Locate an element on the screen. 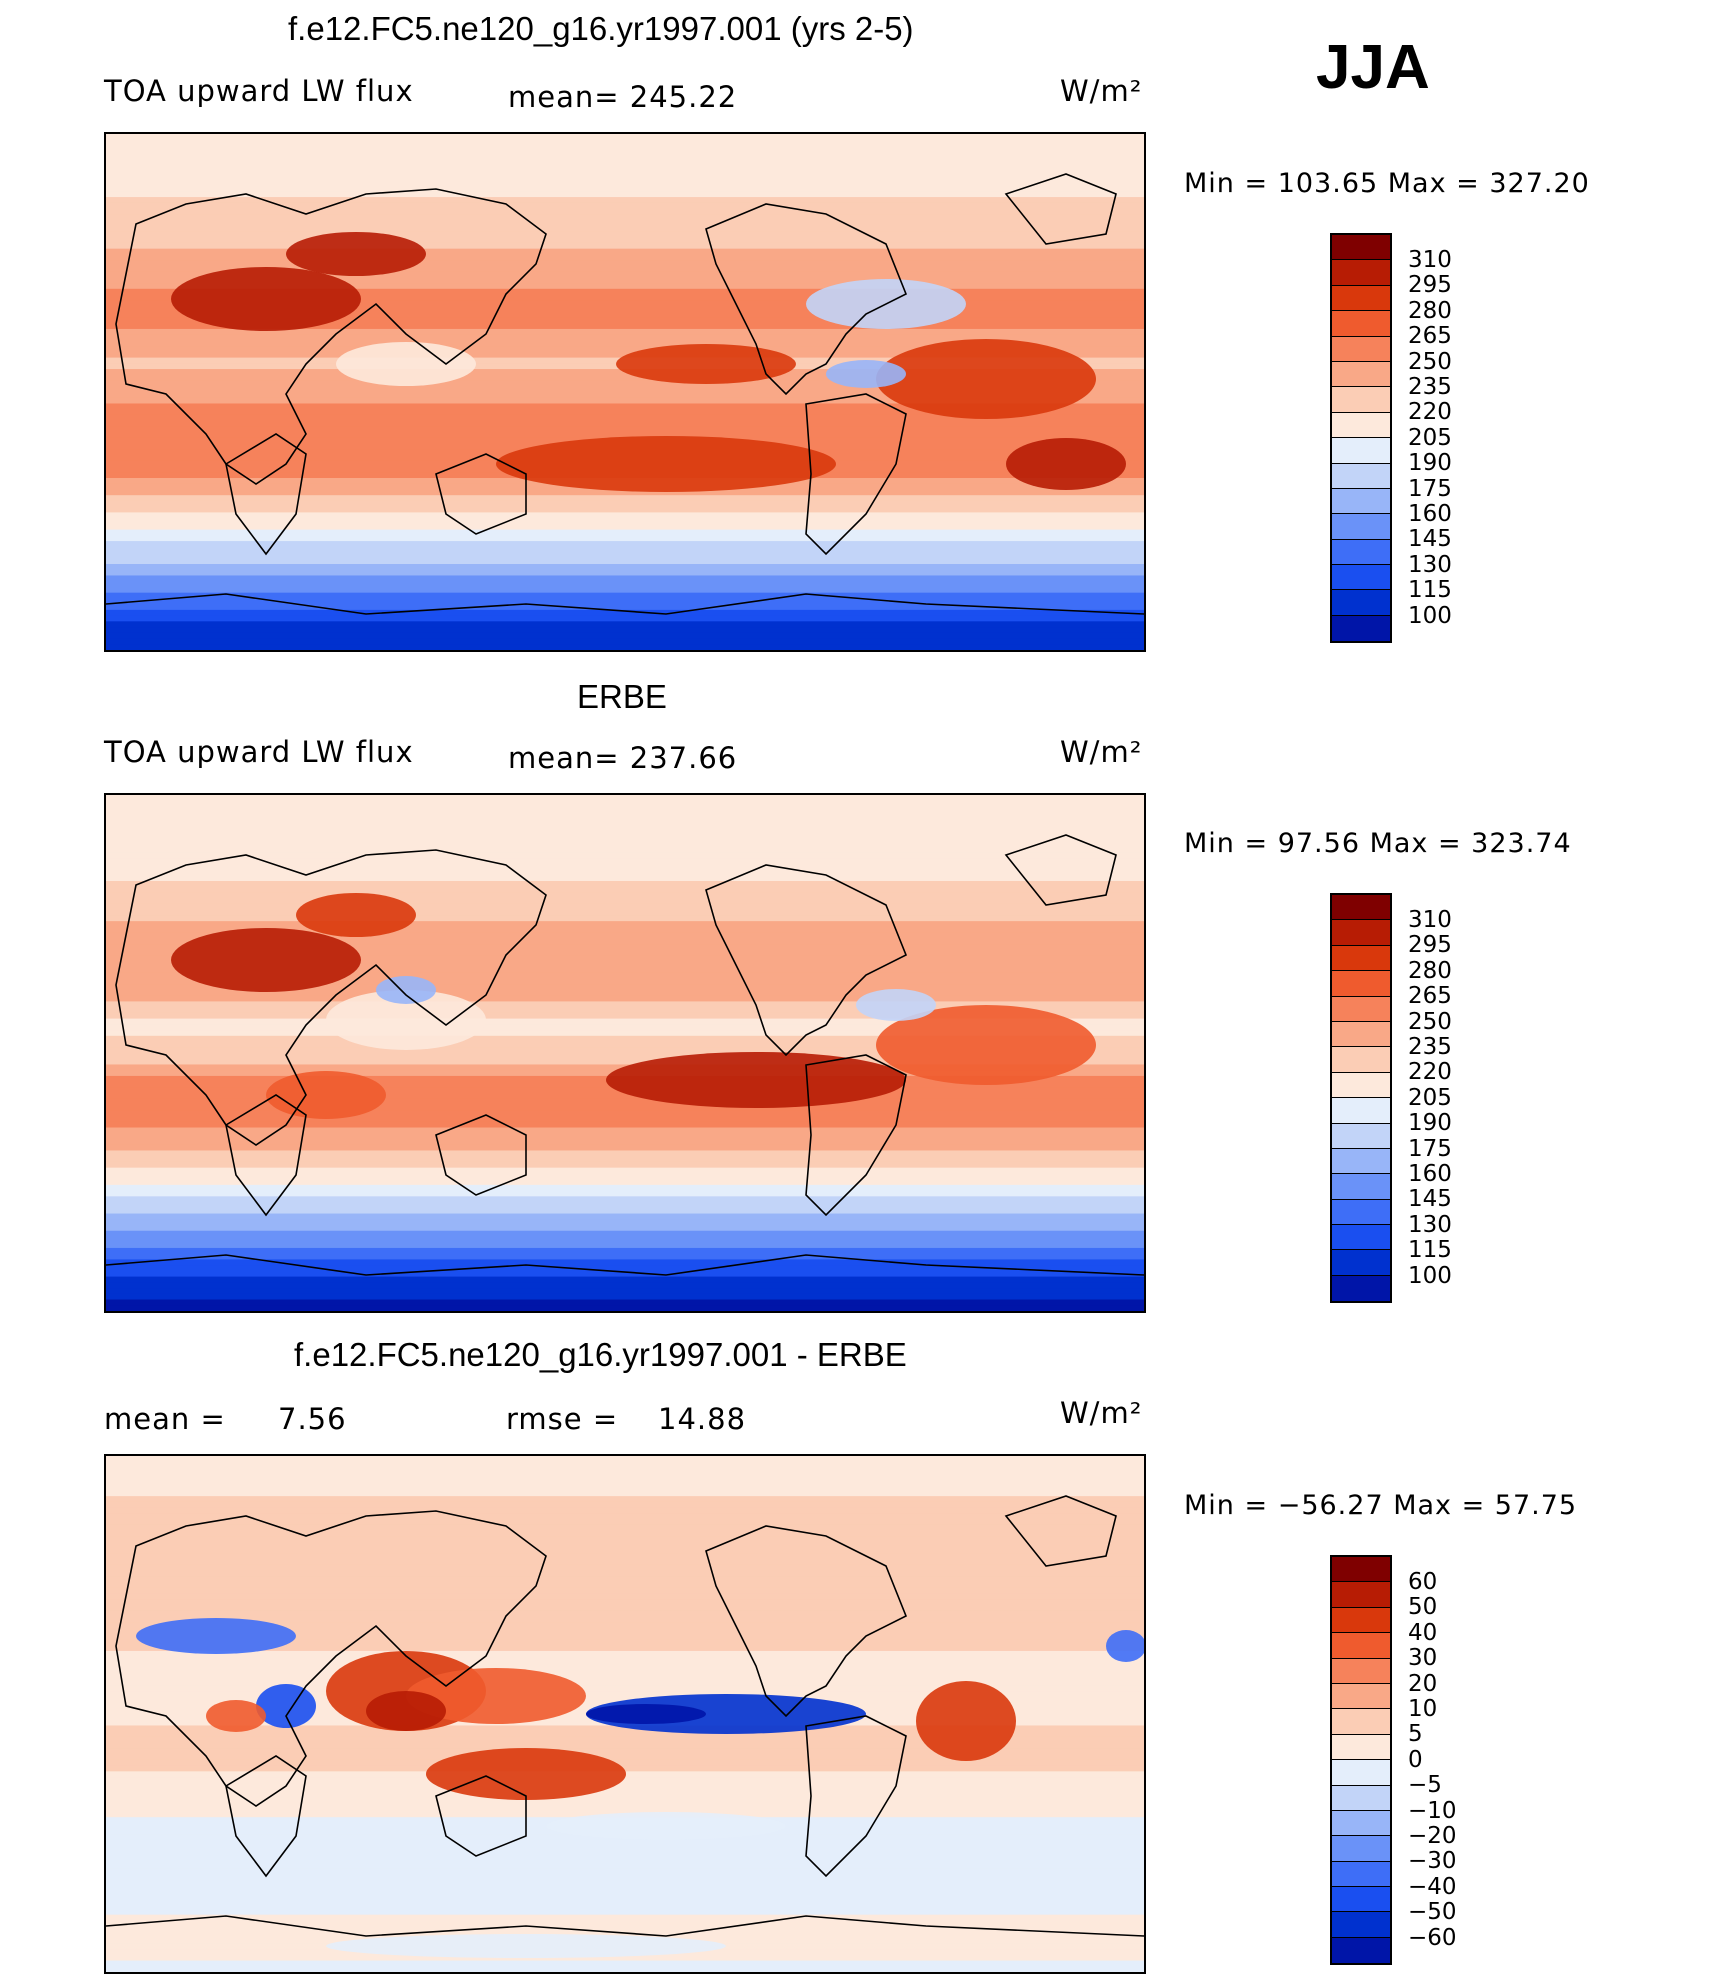 The width and height of the screenshot is (1710, 1979). panel3-mean-value: 7.56 is located at coordinates (312, 1419).